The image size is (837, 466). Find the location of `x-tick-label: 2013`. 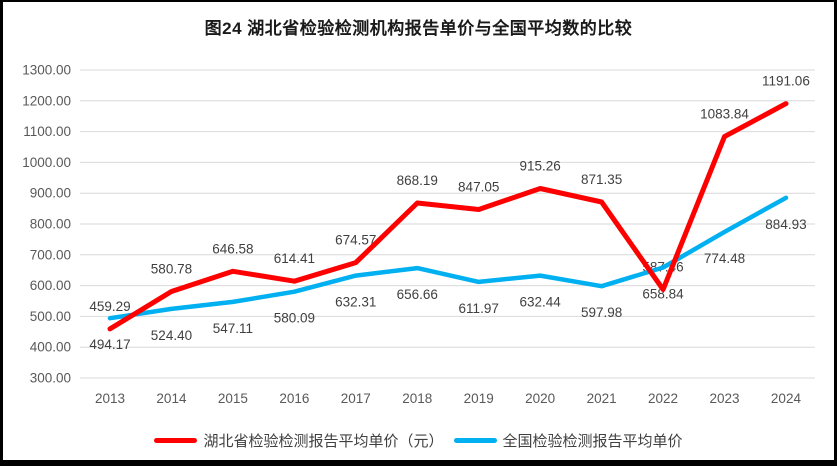

x-tick-label: 2013 is located at coordinates (110, 398).